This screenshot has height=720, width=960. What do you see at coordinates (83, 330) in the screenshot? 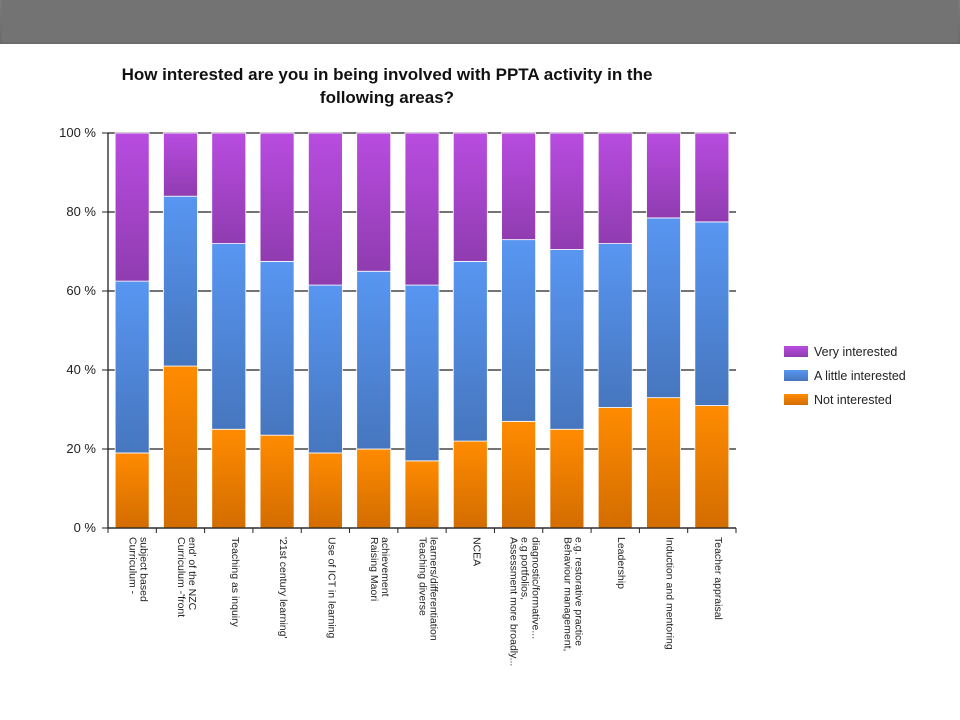
I see `y-axis-ticks: 0 % 20 % 40 % 60 % 80 % 100 %` at bounding box center [83, 330].